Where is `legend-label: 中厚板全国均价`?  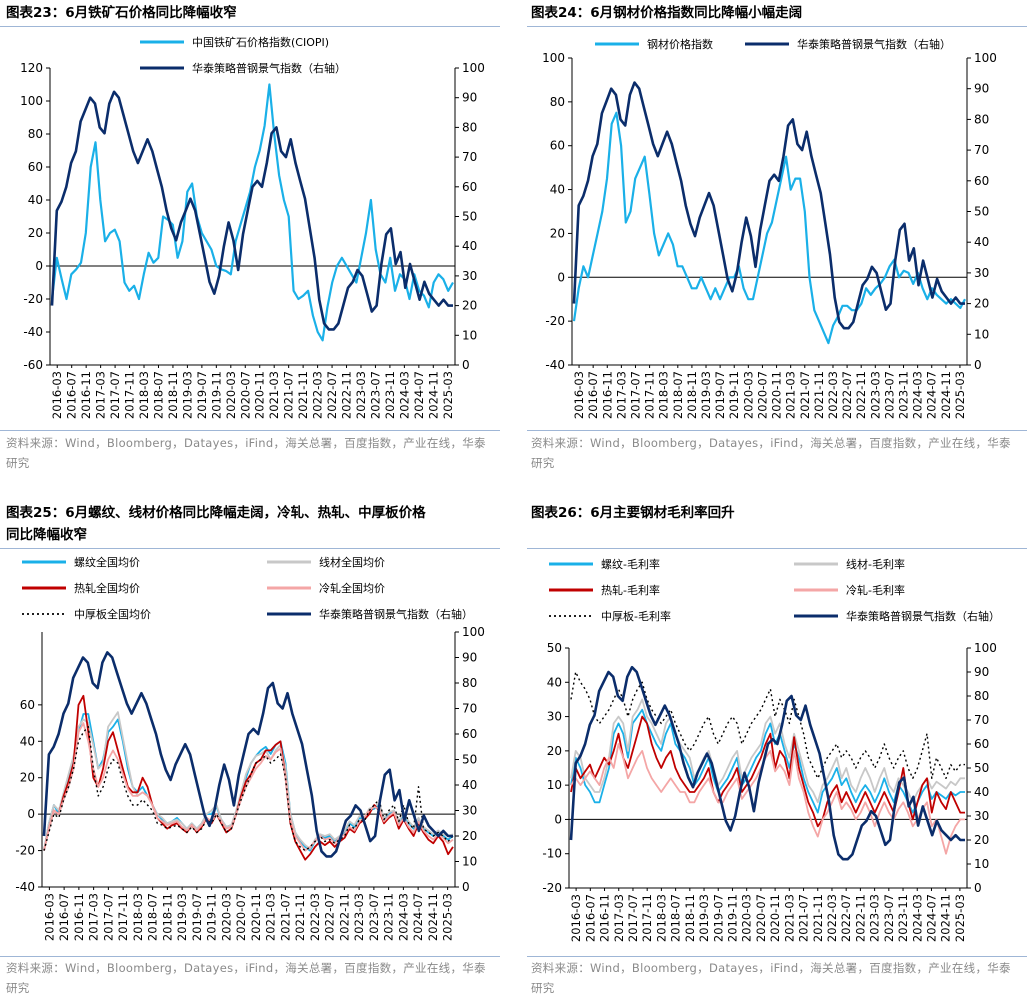 legend-label: 中厚板全国均价 is located at coordinates (112, 614).